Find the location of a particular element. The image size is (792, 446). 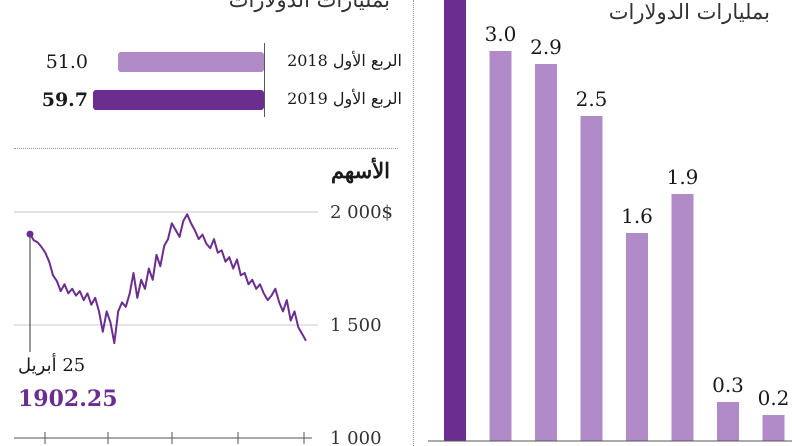

stock-y-tick-label: 1 000 is located at coordinates (356, 437).